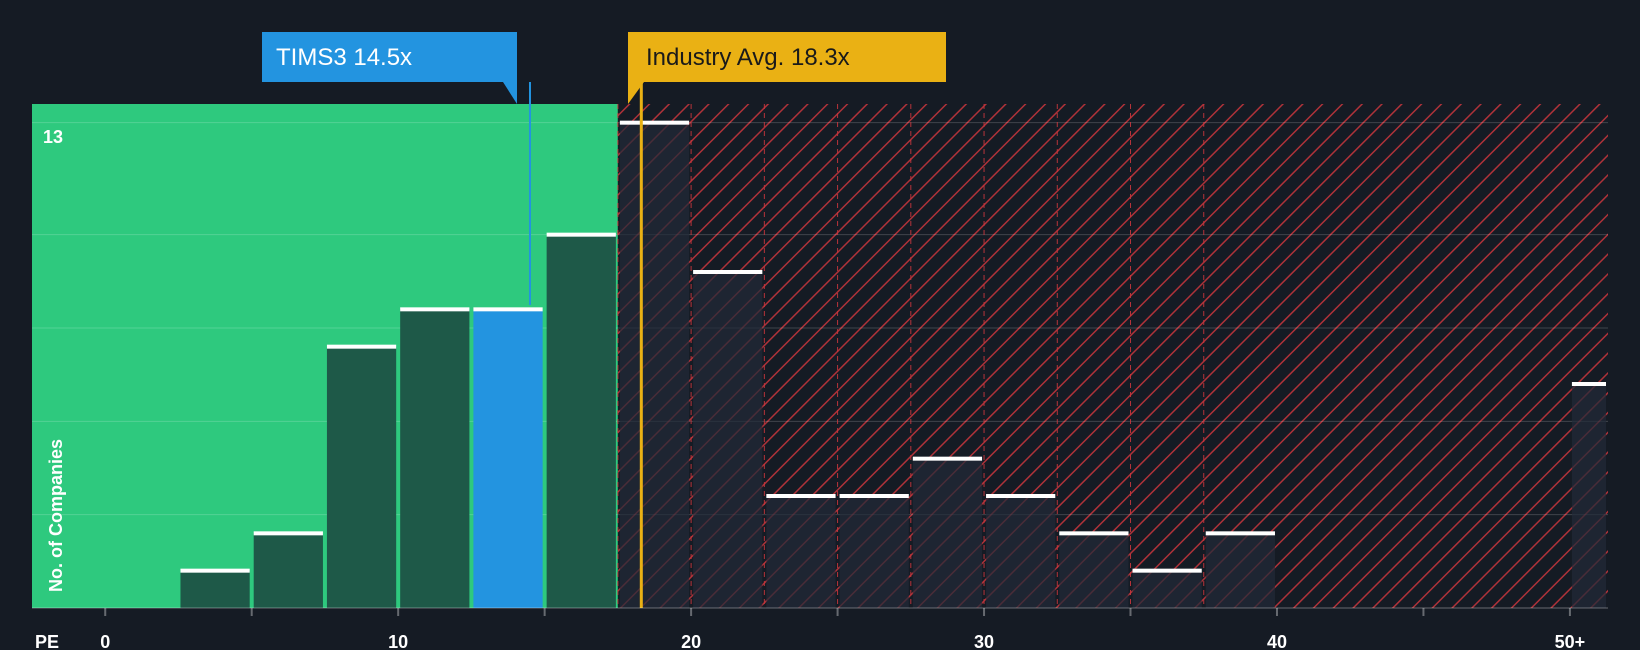 Image resolution: width=1640 pixels, height=650 pixels. I want to click on industry-callout-box, so click(787, 68).